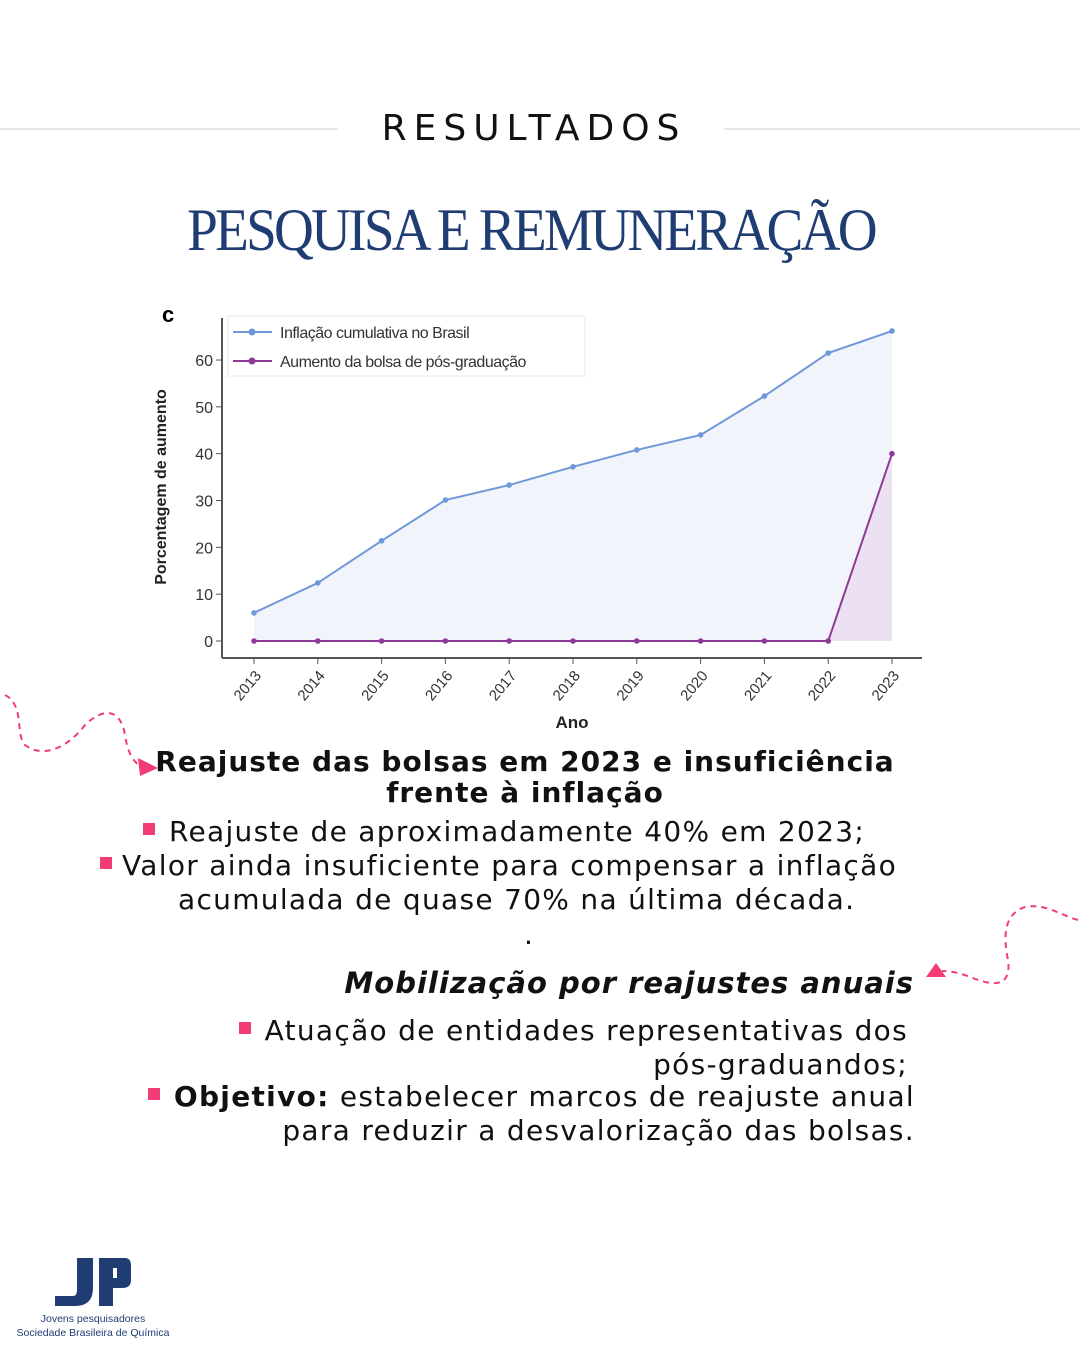 Image resolution: width=1080 pixels, height=1350 pixels. I want to click on logo-line2: Sociedade Brasileira de Química, so click(93, 1333).